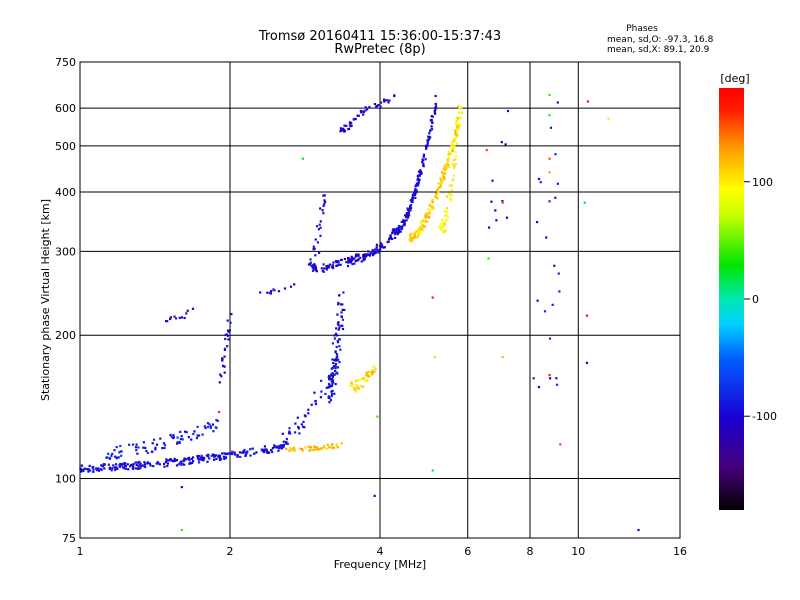 This screenshot has width=800, height=600. I want to click on y-axis-ticks: 75 100 200 300 400 500 600 750, so click(65, 300).